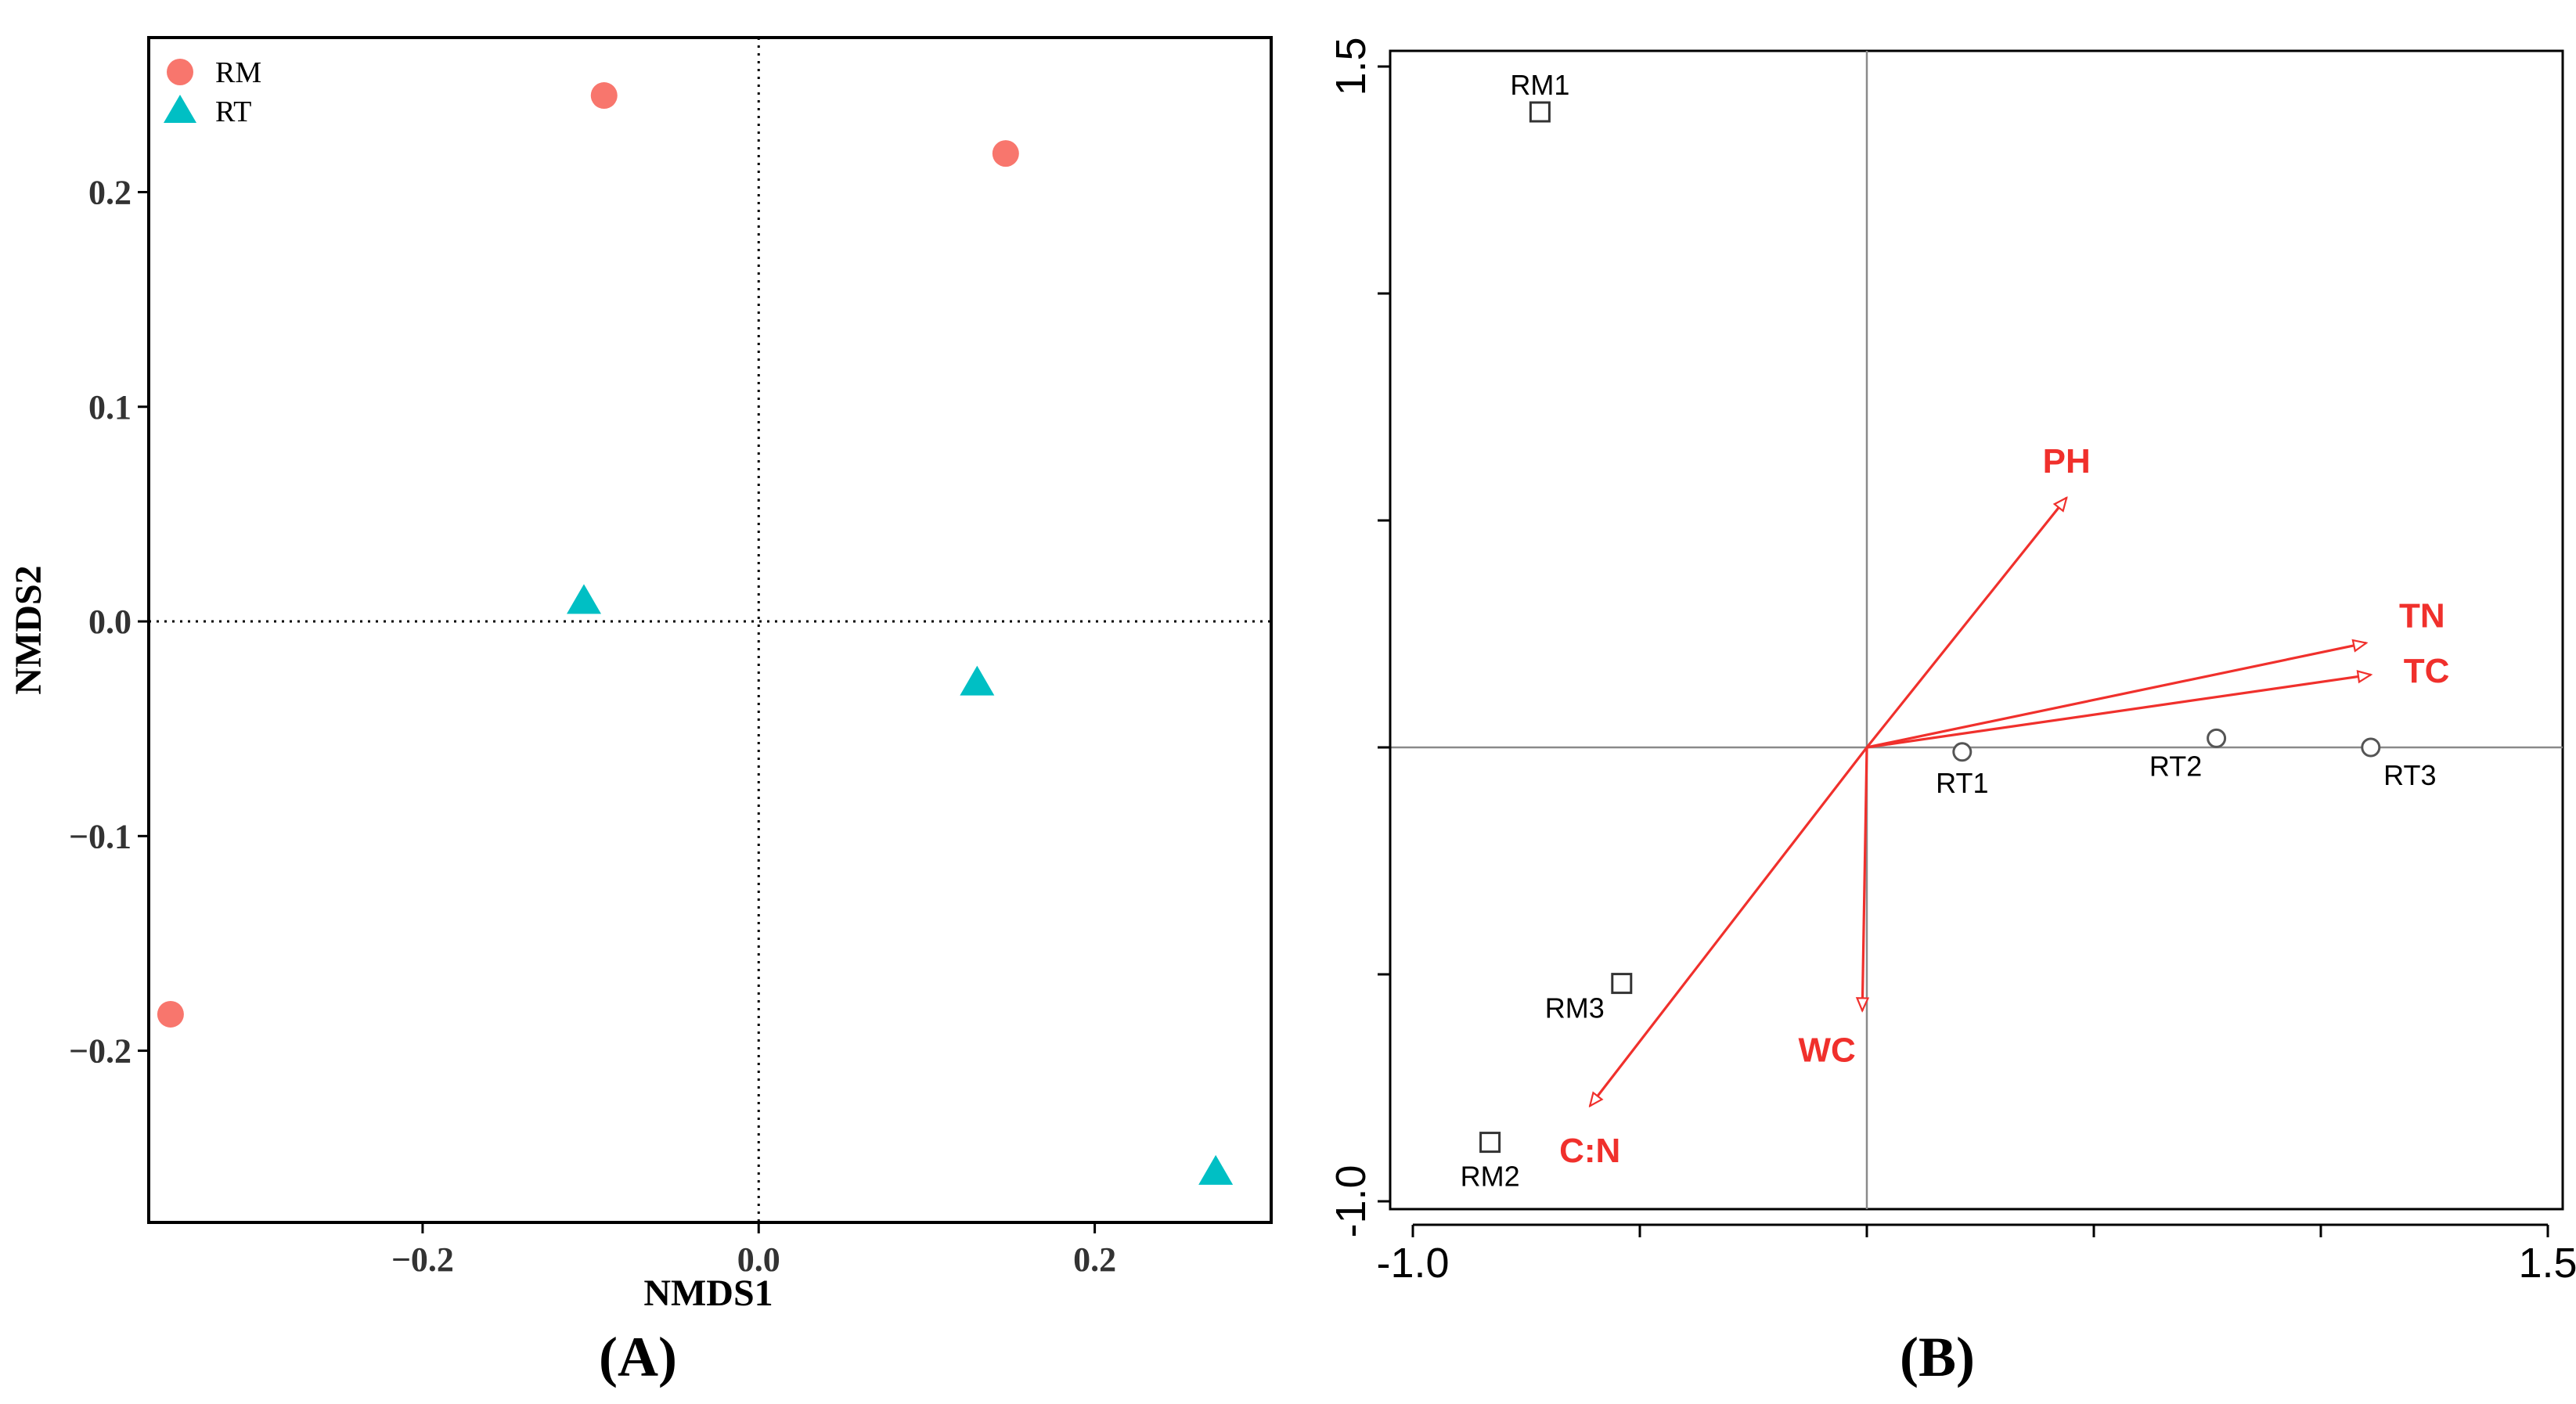 The width and height of the screenshot is (2576, 1404). I want to click on panel-a-y-tick-label: −0.2, so click(100, 1051).